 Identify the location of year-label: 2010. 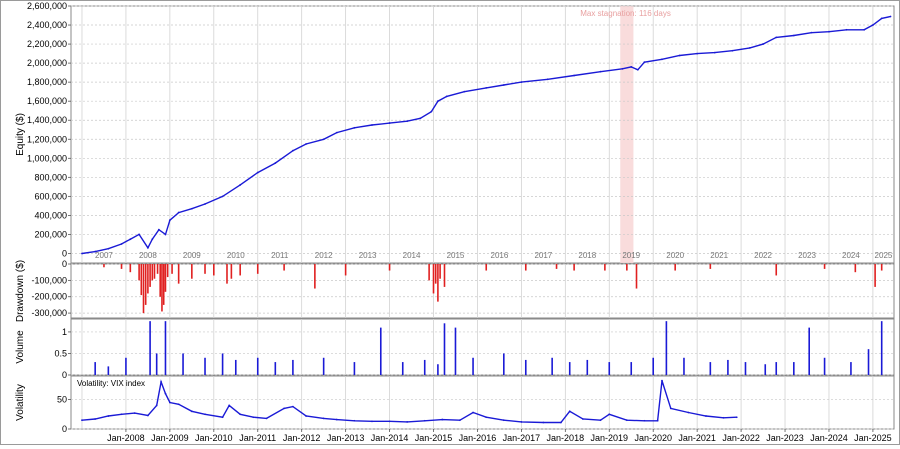
(236, 255).